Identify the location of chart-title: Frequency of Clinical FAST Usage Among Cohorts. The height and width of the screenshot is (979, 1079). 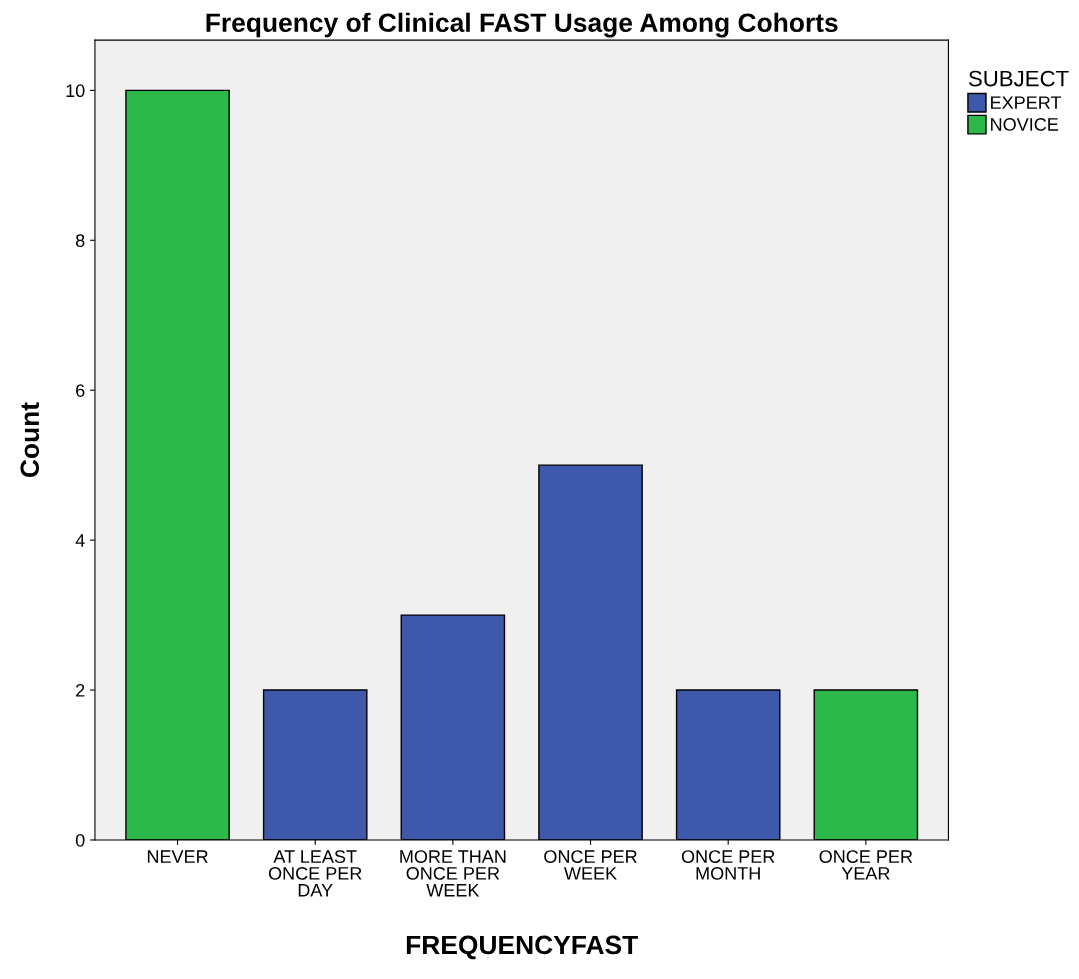
(522, 25).